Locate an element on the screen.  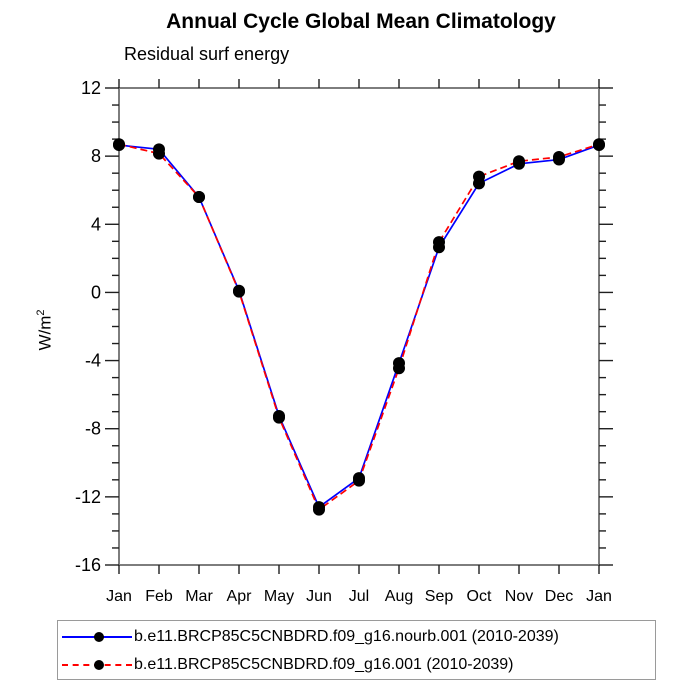
x-axis-tick-label: Nov is located at coordinates (519, 596).